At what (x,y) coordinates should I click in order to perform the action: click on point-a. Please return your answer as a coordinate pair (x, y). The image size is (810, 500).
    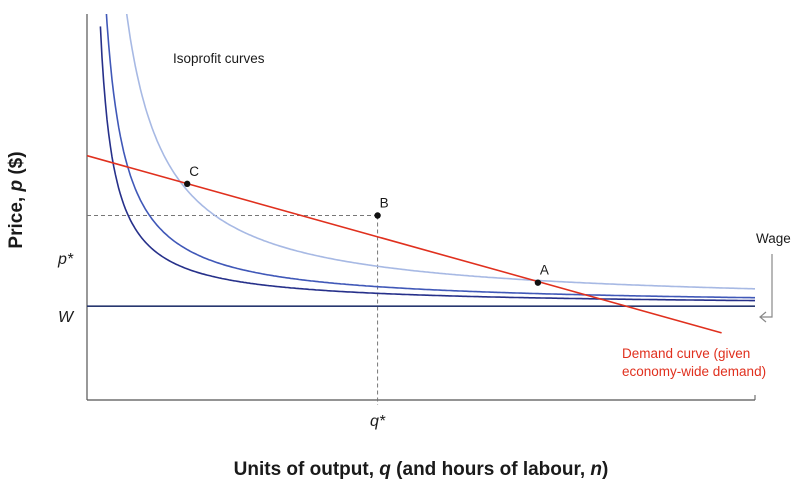
    Looking at the image, I should click on (538, 282).